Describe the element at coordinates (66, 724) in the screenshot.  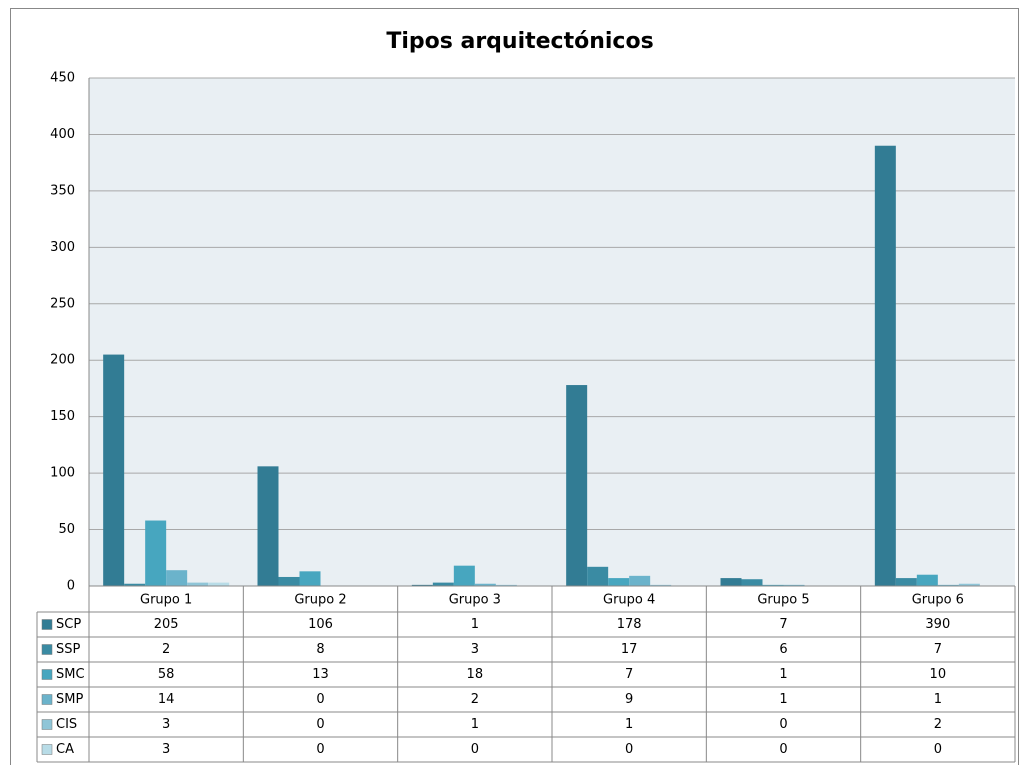
I see `legend-label: CIS` at that location.